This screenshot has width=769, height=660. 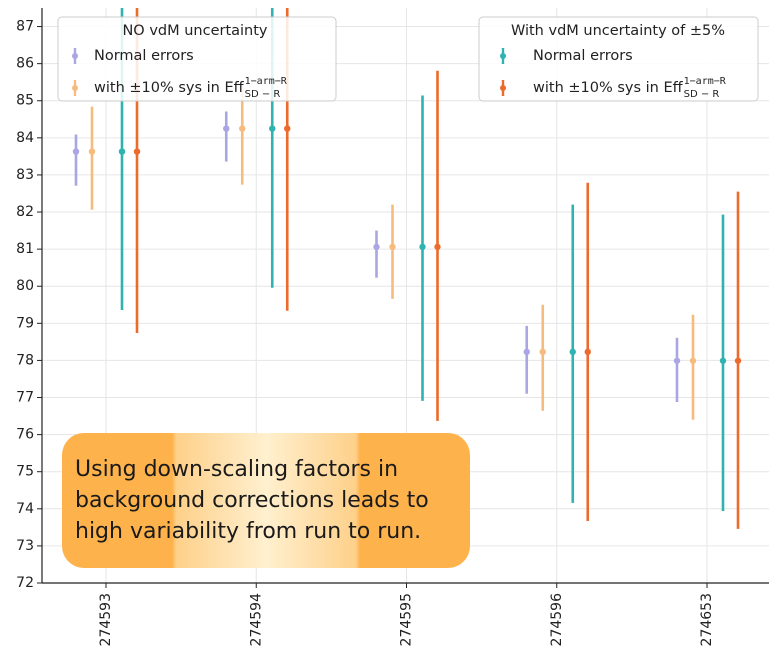 What do you see at coordinates (25, 546) in the screenshot?
I see `y-tick-label: 73` at bounding box center [25, 546].